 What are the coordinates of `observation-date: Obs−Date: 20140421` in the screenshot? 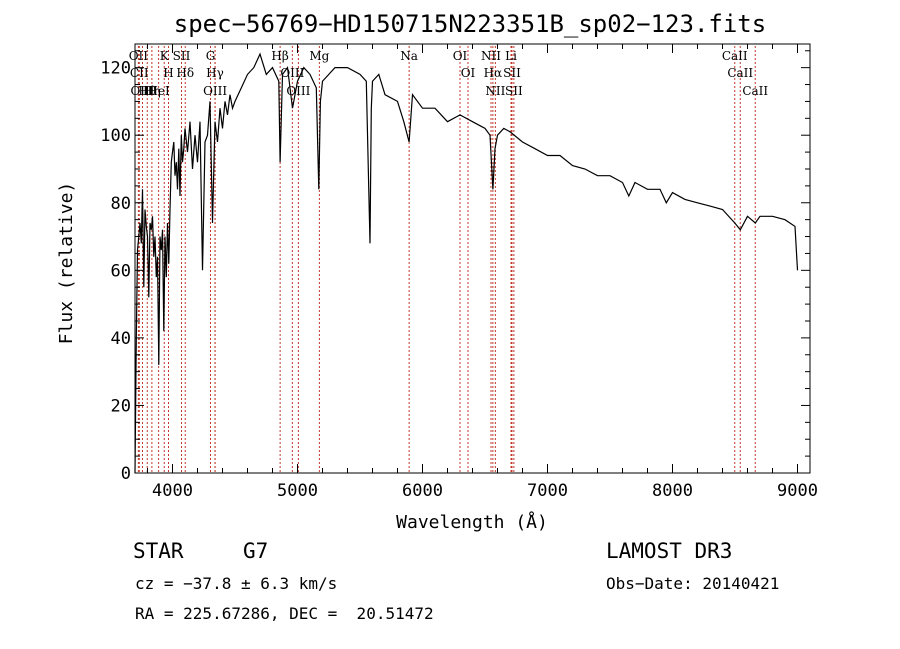 It's located at (693, 583).